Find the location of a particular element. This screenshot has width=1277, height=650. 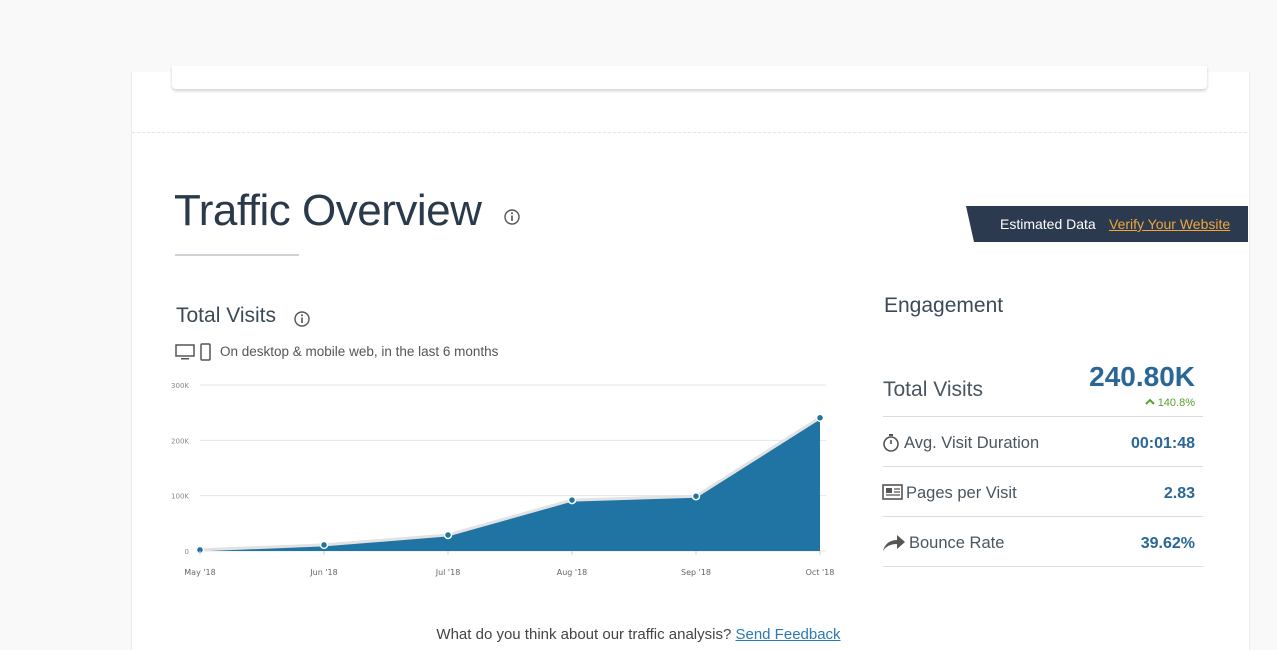

metric-label: Pages per Visit is located at coordinates (961, 493).